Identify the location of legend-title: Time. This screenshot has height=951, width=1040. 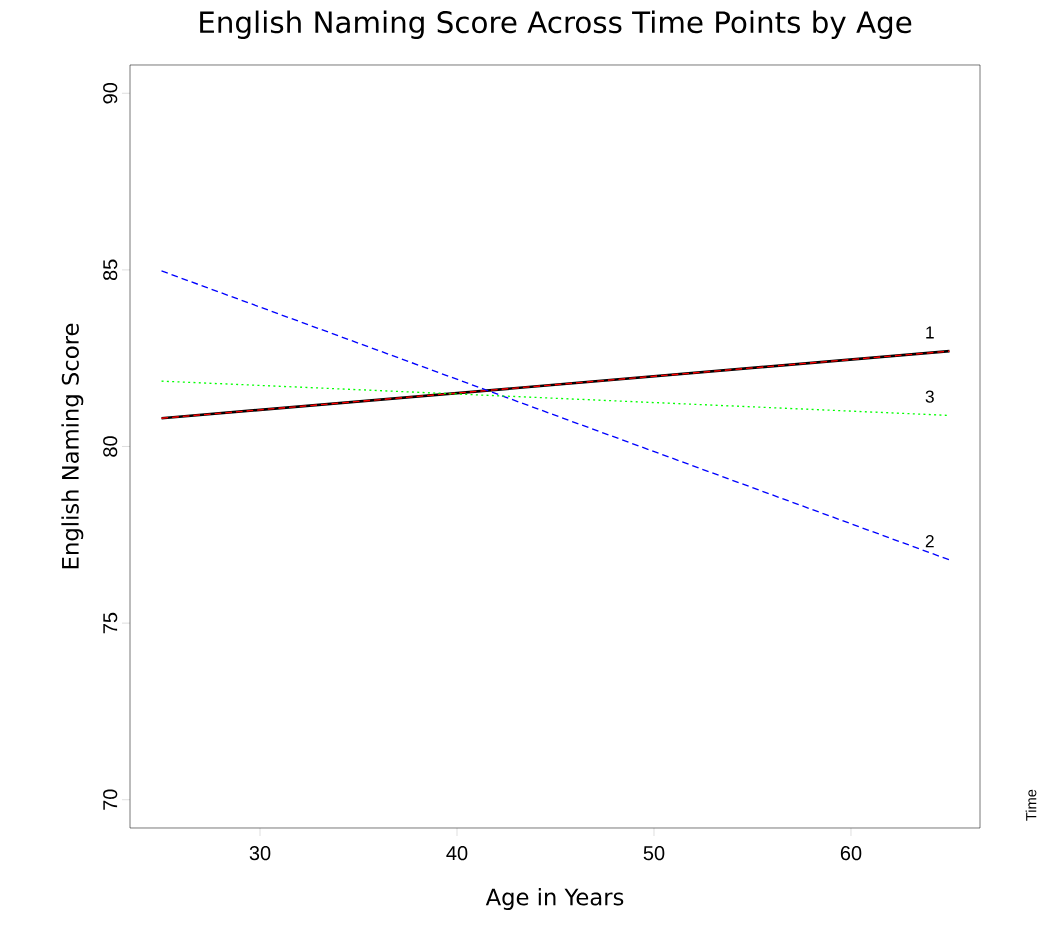
(1031, 805).